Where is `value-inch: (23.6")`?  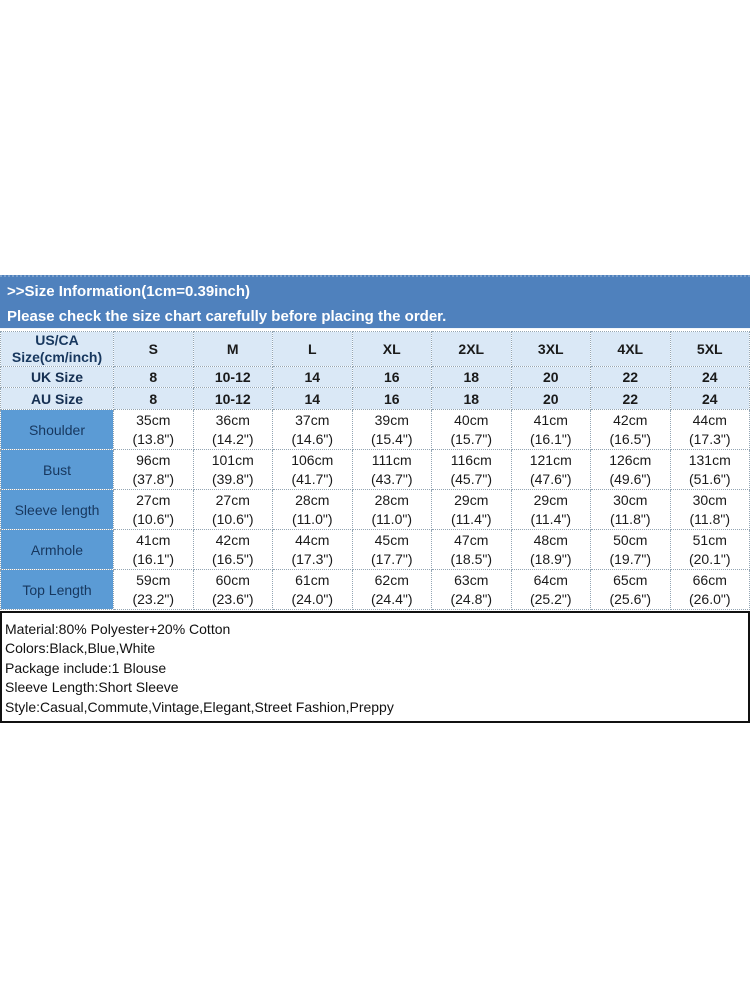
value-inch: (23.6") is located at coordinates (232, 598).